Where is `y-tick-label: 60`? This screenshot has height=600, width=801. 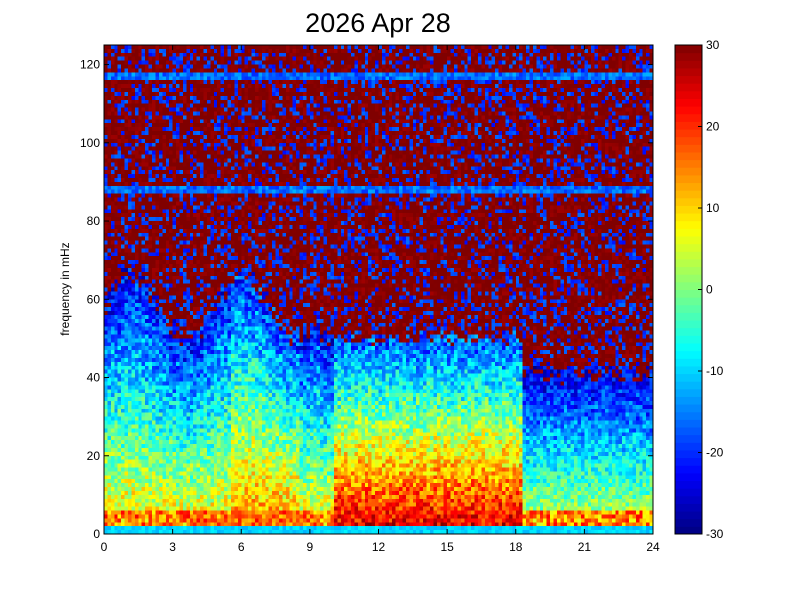 y-tick-label: 60 is located at coordinates (94, 299).